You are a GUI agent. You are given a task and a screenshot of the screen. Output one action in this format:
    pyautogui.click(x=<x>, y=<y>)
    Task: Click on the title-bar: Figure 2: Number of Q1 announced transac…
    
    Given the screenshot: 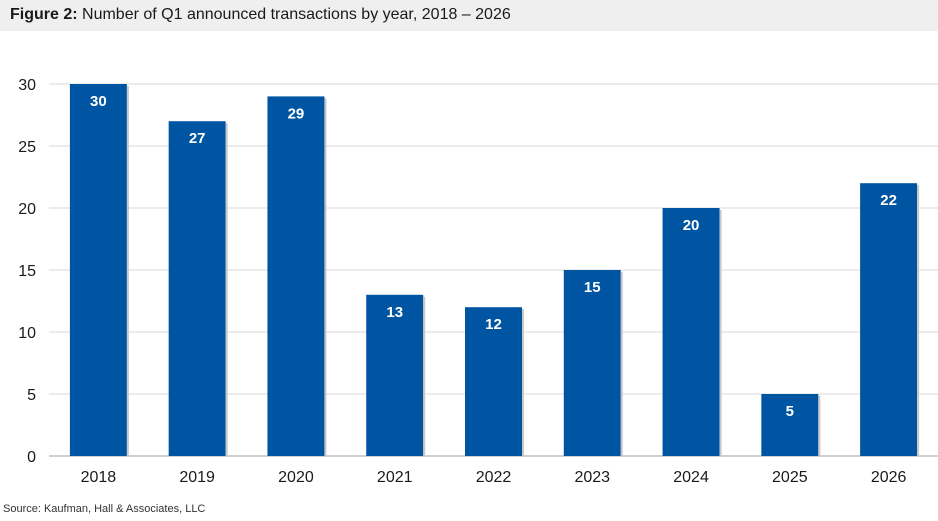 What is the action you would take?
    pyautogui.click(x=469, y=15)
    